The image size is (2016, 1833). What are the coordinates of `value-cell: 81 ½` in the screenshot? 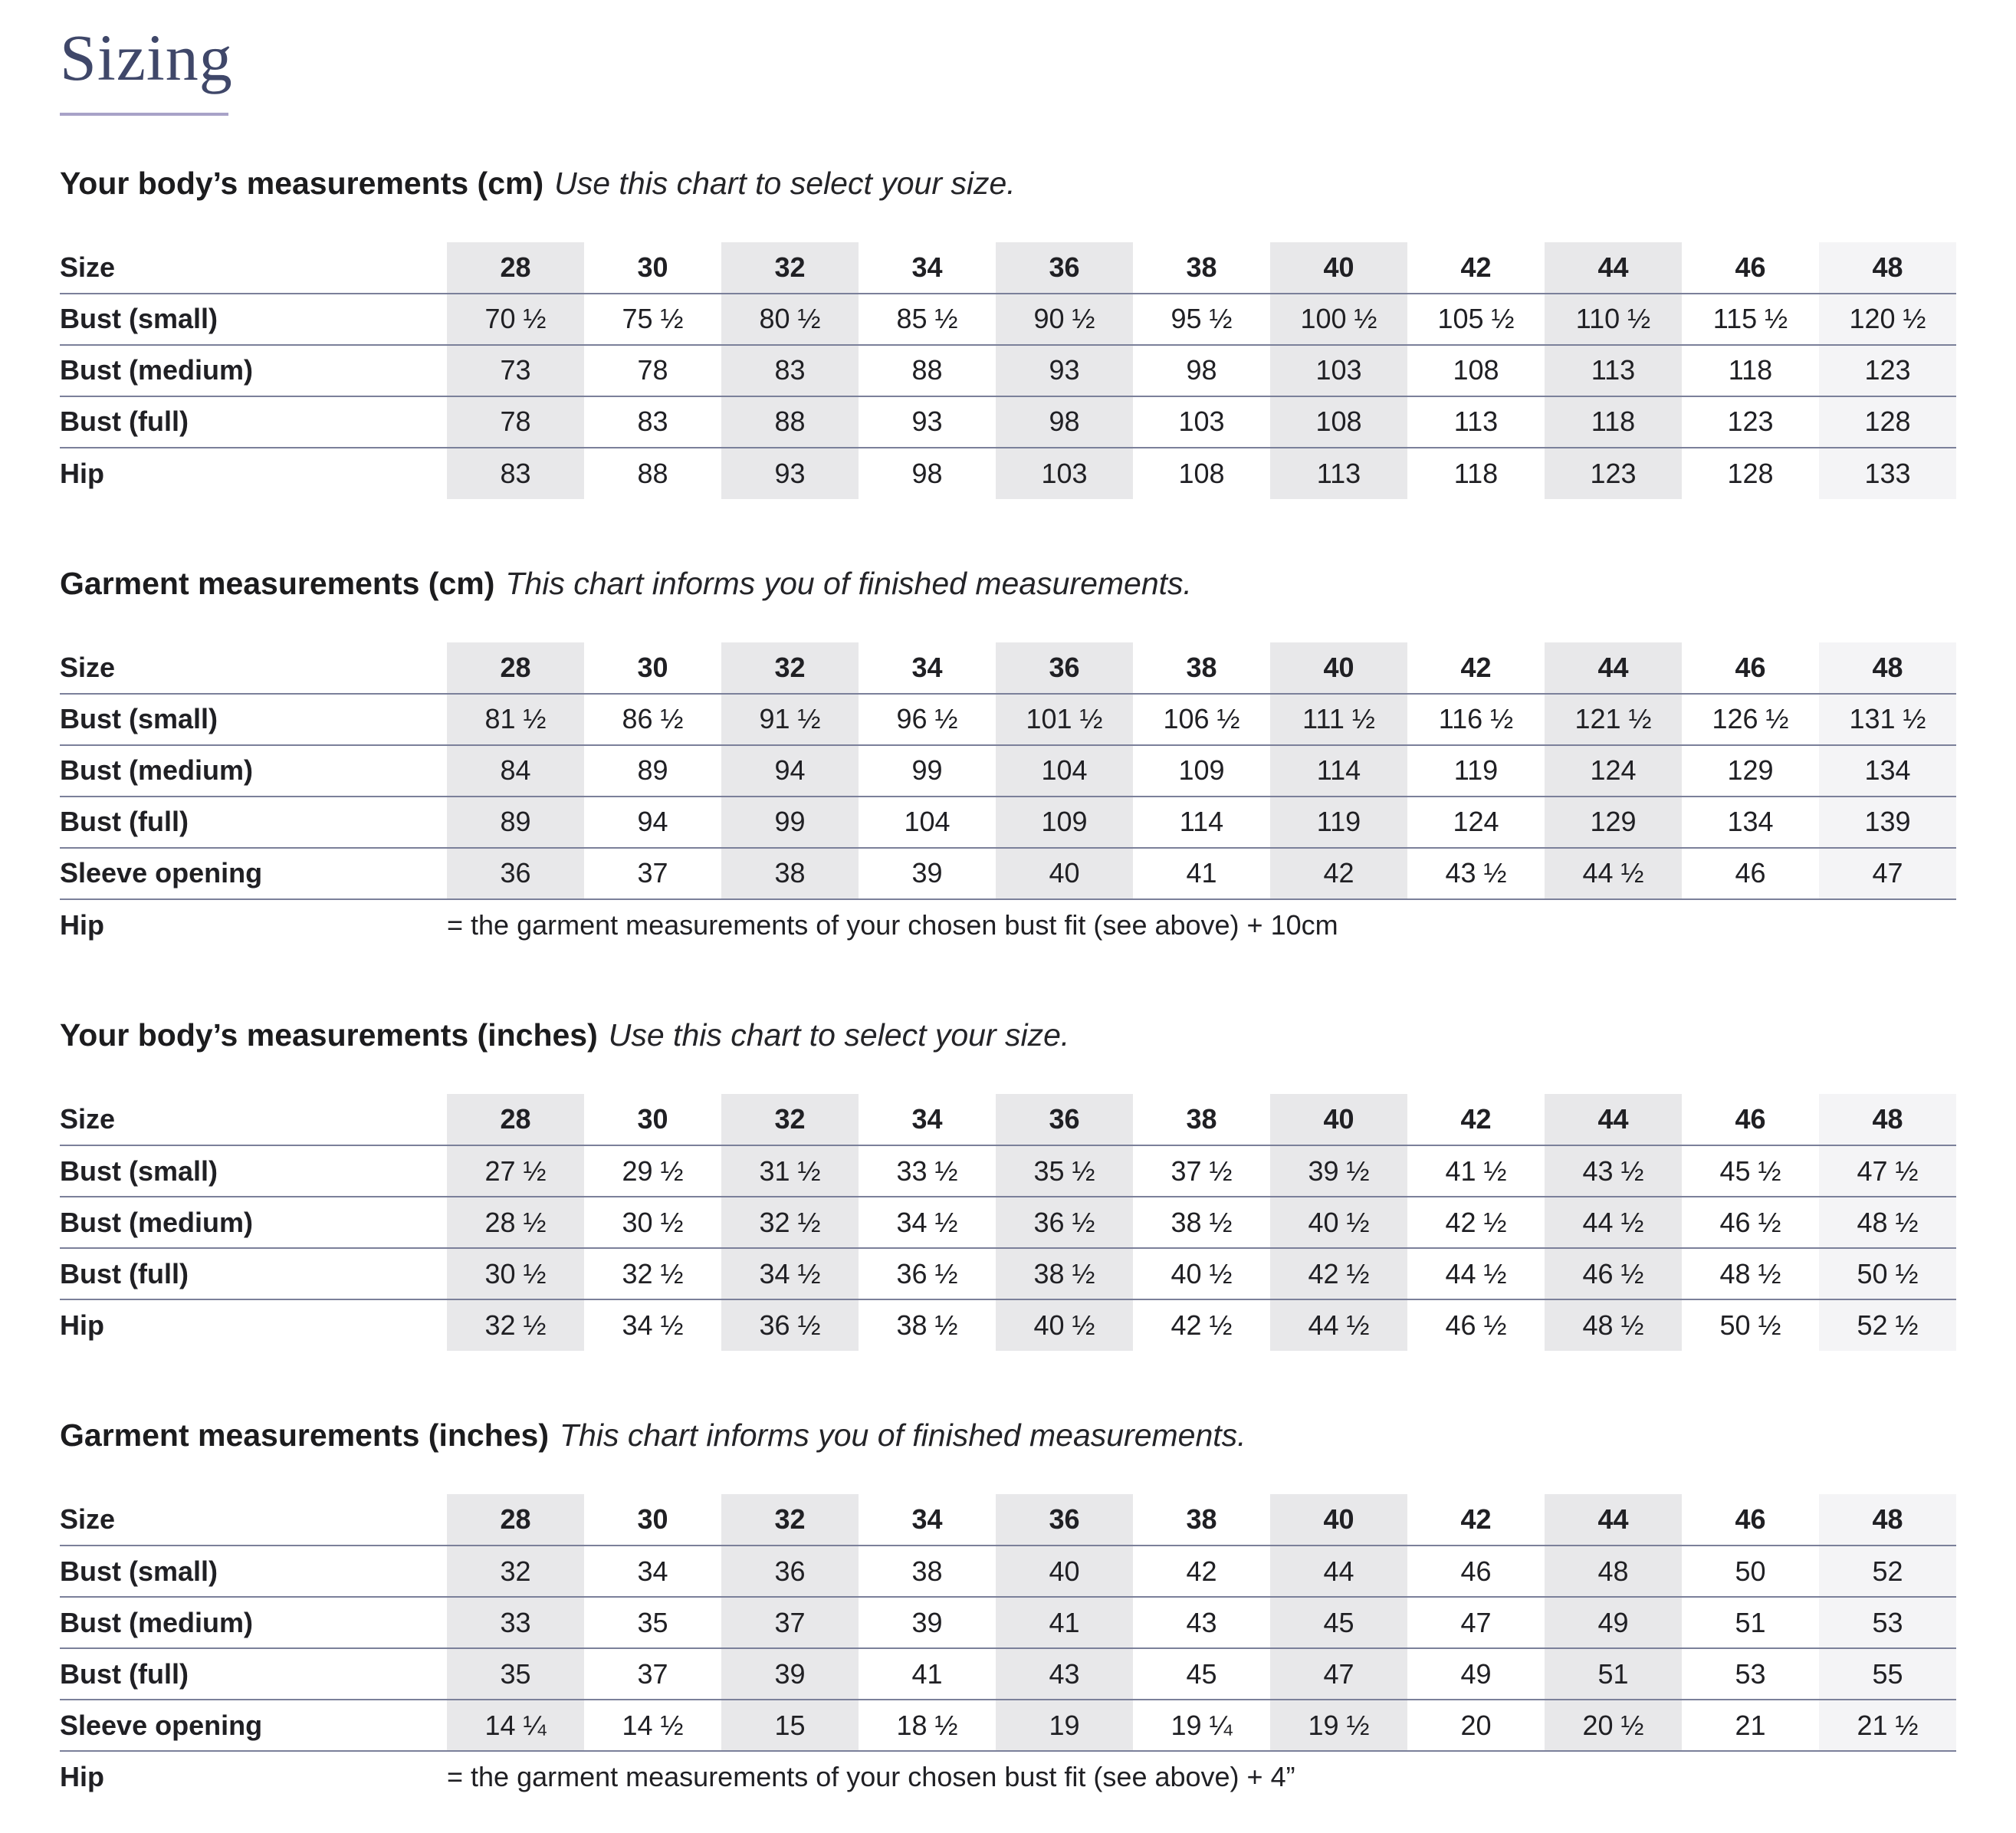 It's located at (515, 719).